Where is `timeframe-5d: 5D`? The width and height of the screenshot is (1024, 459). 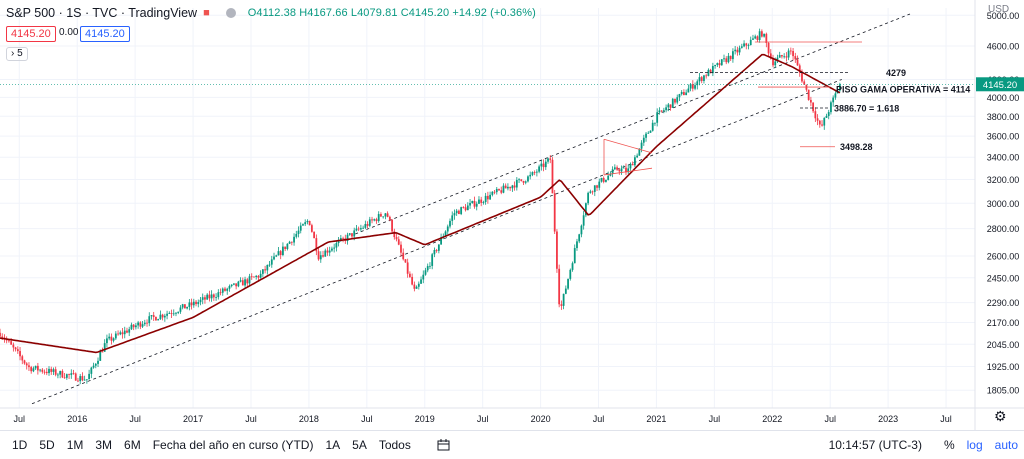 timeframe-5d: 5D is located at coordinates (47, 445).